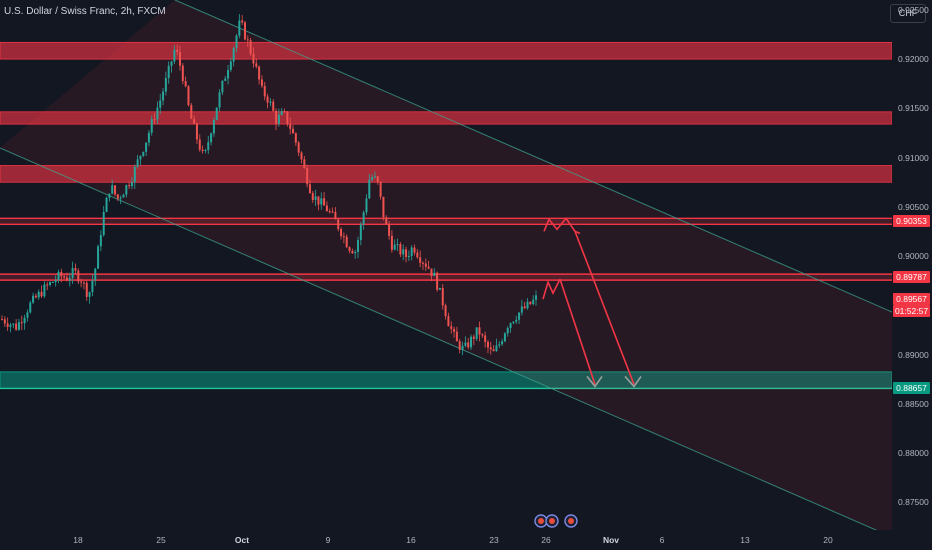  What do you see at coordinates (556, 521) in the screenshot?
I see `event-markers` at bounding box center [556, 521].